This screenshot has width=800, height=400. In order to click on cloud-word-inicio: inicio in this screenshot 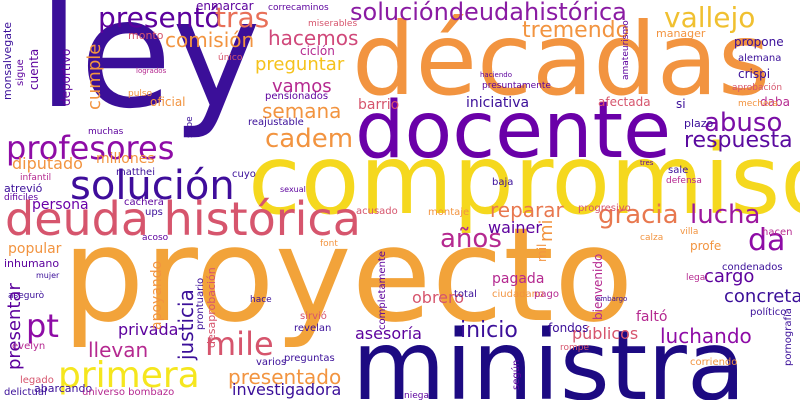, I will do `click(489, 330)`.